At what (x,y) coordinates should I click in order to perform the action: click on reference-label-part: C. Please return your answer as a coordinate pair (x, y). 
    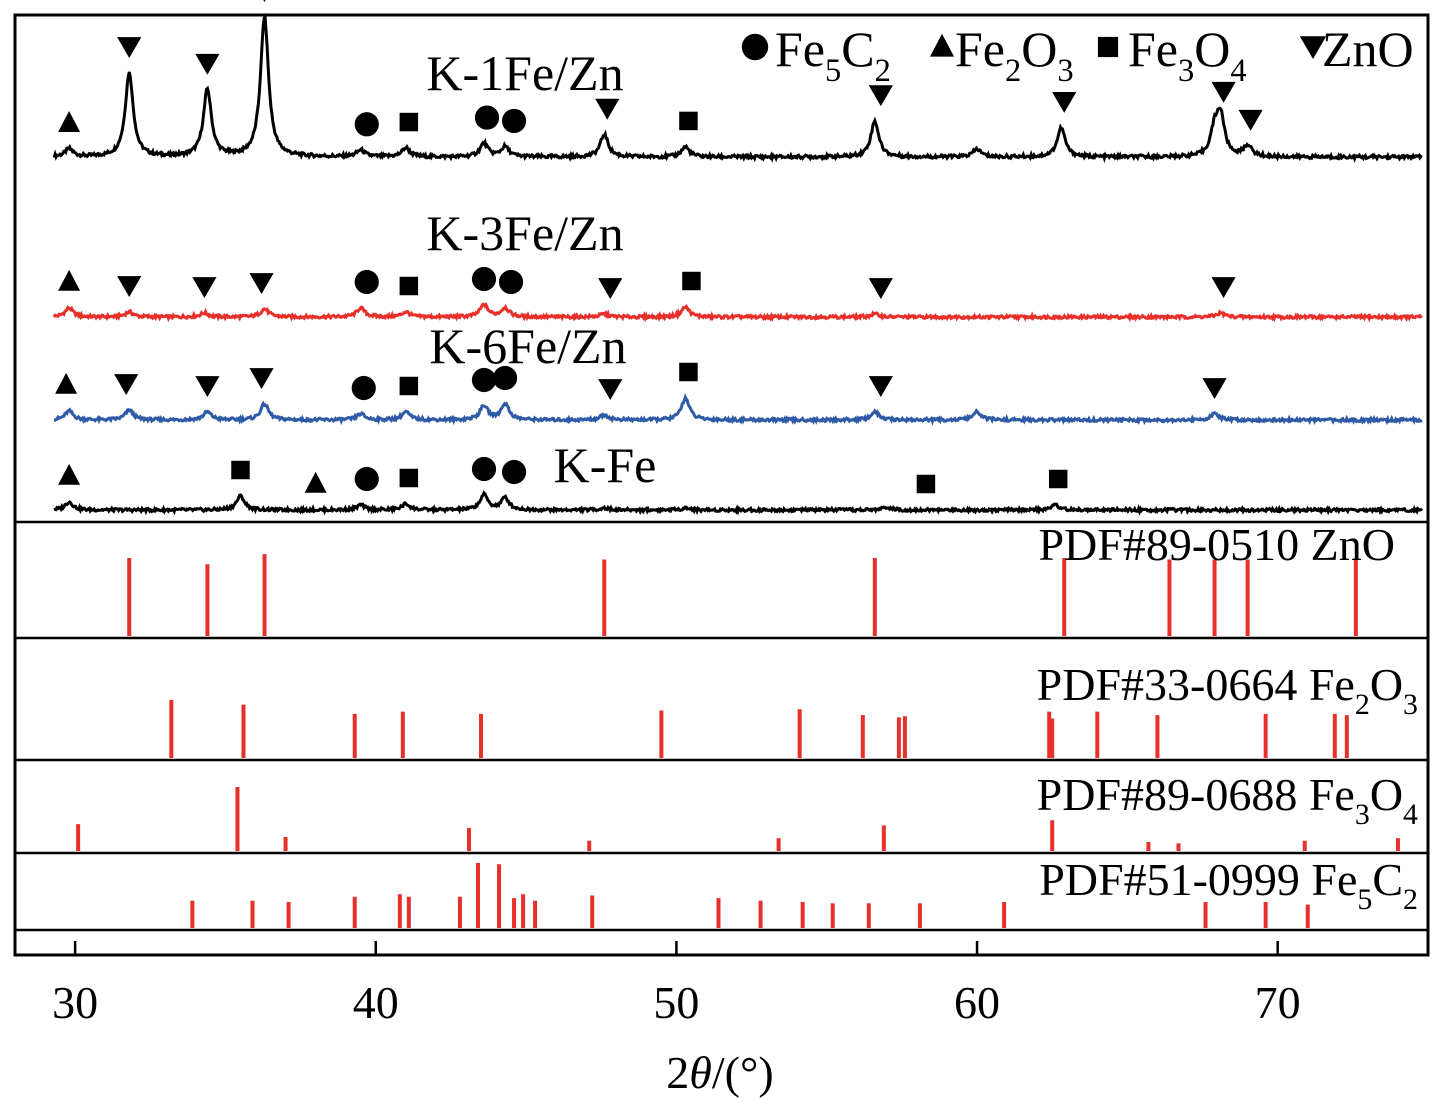
    Looking at the image, I should click on (1387, 879).